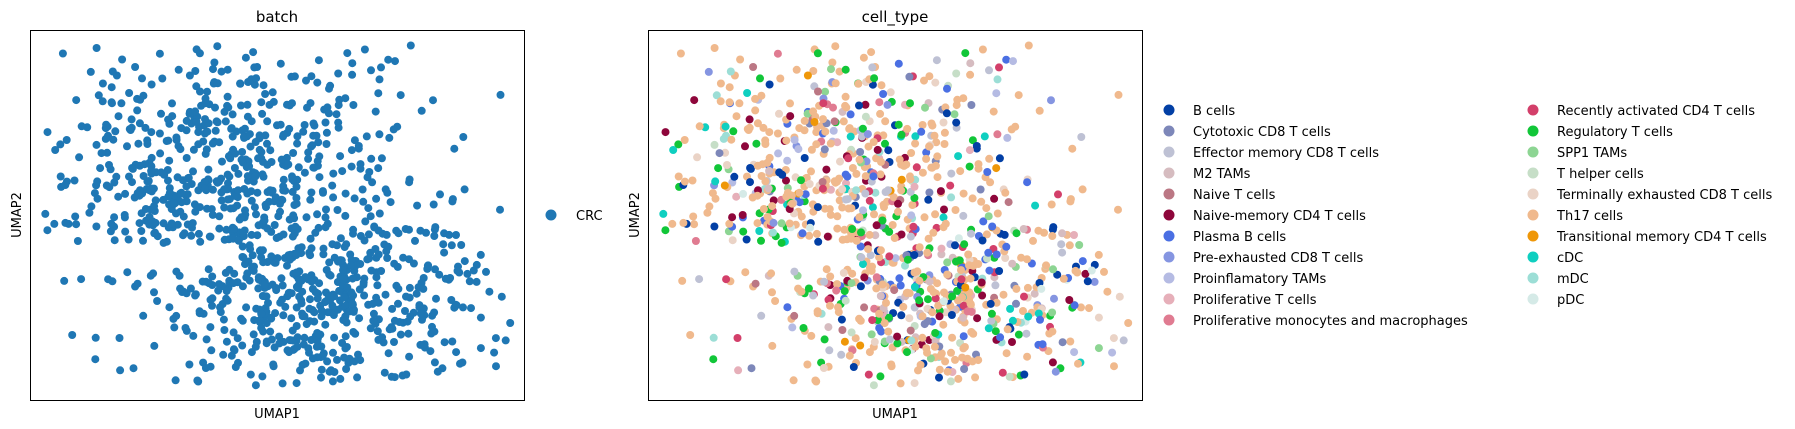  I want to click on batch-legend: CRC, so click(574, 216).